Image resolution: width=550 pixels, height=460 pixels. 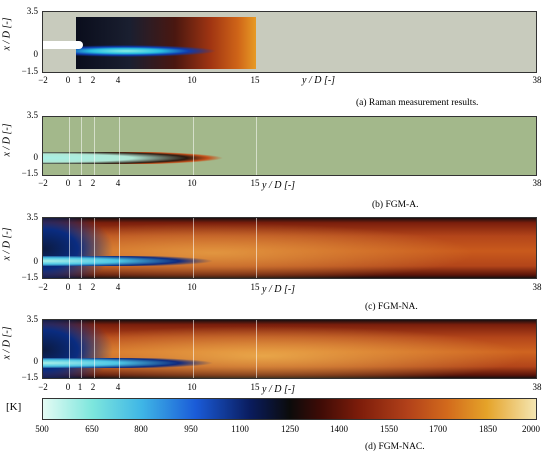 What do you see at coordinates (141, 429) in the screenshot?
I see `colorbar-tick: 800` at bounding box center [141, 429].